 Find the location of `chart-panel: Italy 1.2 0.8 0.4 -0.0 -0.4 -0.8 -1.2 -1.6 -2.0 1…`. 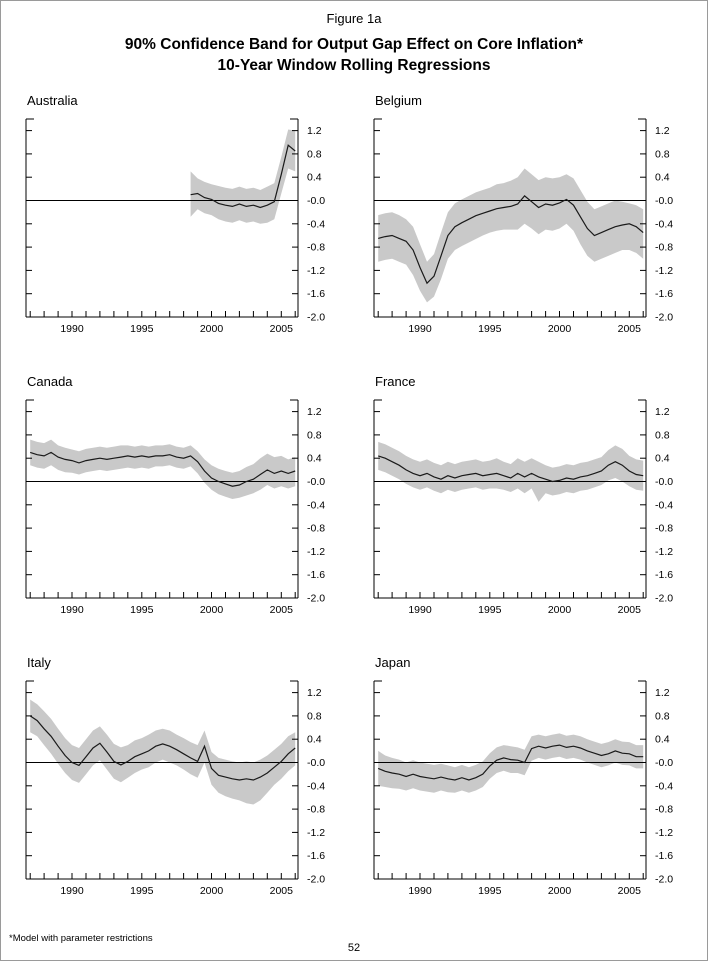

chart-panel: Italy 1.2 0.8 0.4 -0.0 -0.4 -0.8 -1.2 -1.6 -2.0 1… is located at coordinates (186, 777).